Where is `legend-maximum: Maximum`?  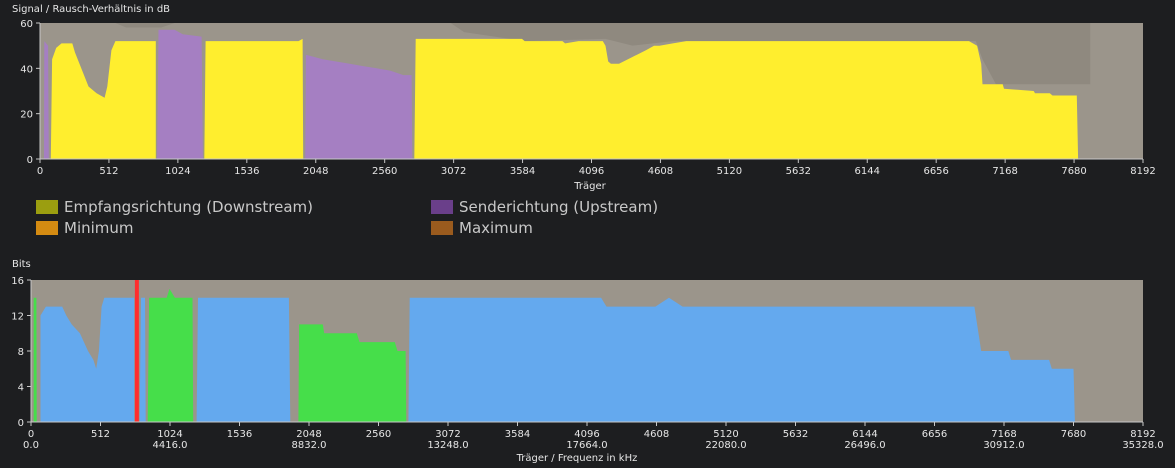 legend-maximum: Maximum is located at coordinates (482, 228).